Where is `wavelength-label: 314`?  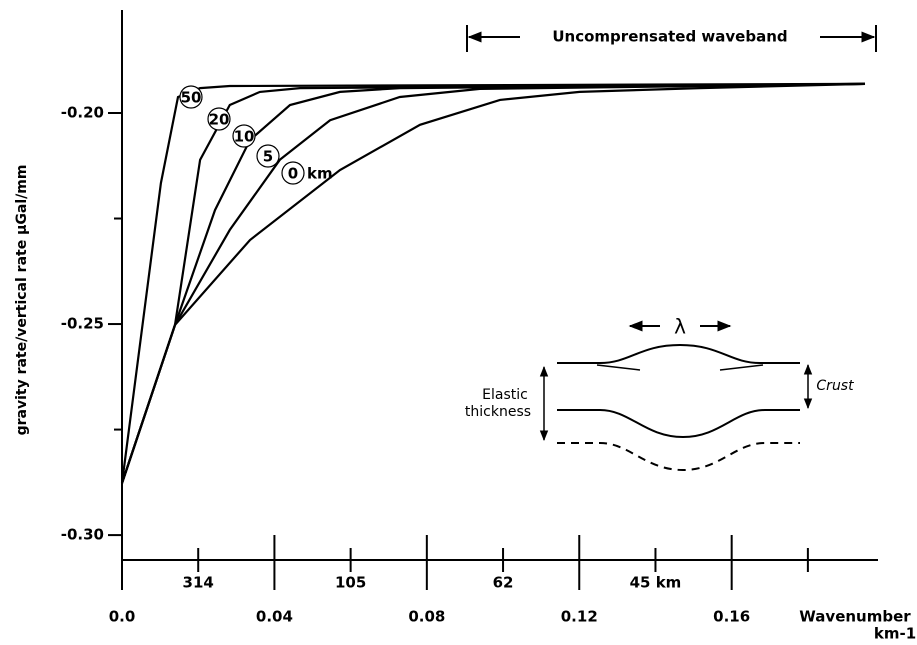
wavelength-label: 314 is located at coordinates (198, 583).